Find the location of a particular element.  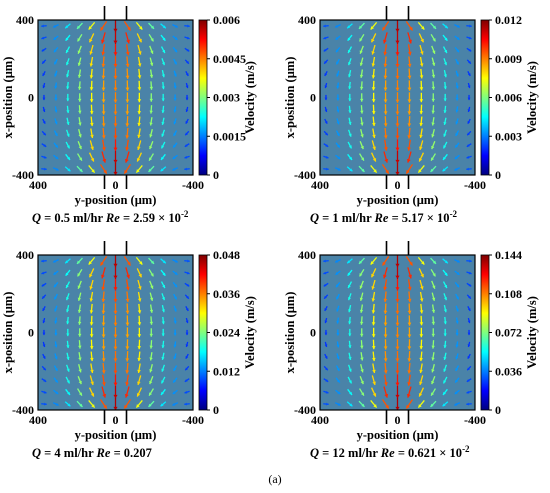

plot-frame is located at coordinates (115, 97).